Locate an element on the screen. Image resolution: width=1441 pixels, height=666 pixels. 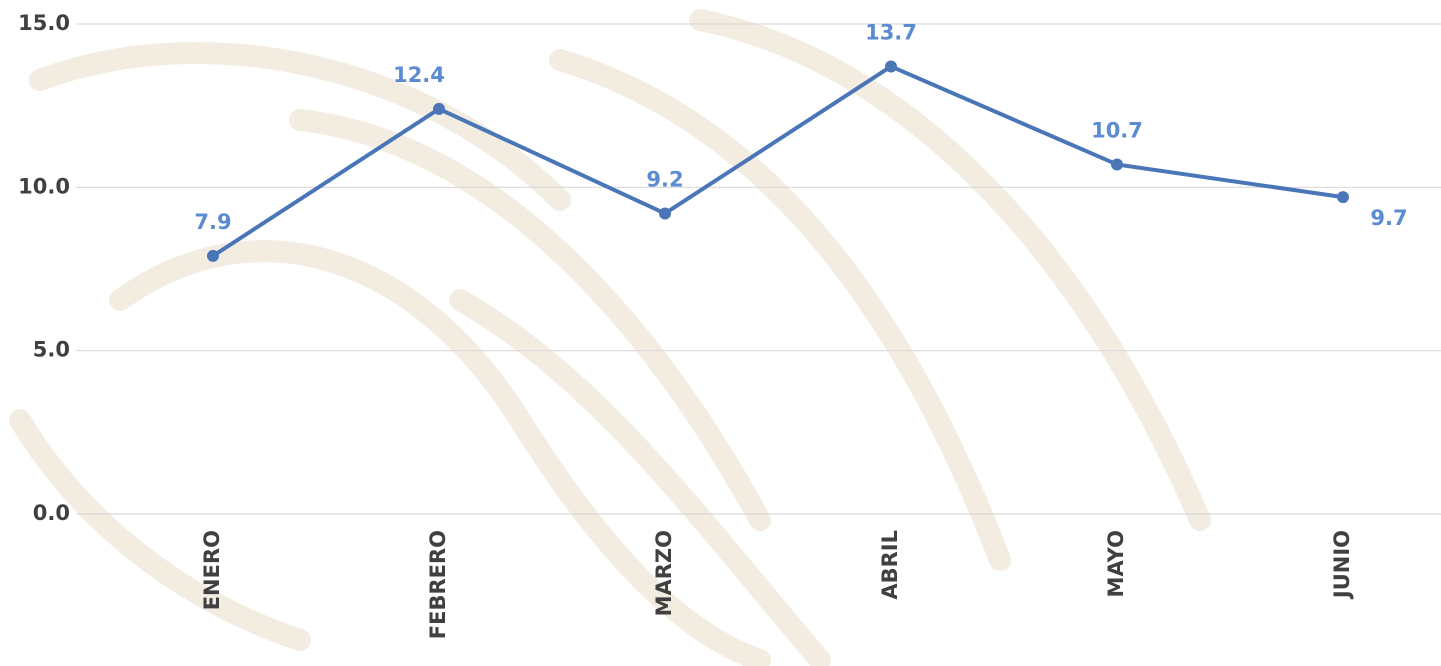
x-tick-label: MARZO is located at coordinates (664, 573).